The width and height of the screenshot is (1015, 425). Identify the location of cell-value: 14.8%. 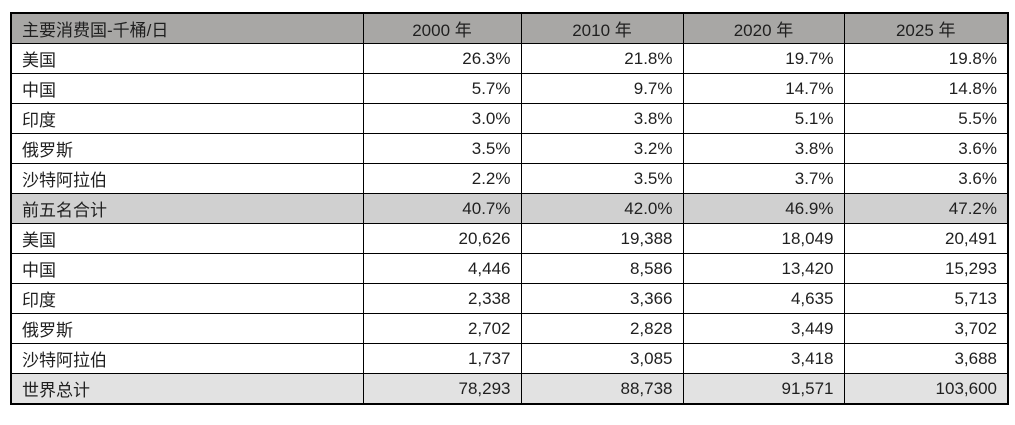
(926, 88).